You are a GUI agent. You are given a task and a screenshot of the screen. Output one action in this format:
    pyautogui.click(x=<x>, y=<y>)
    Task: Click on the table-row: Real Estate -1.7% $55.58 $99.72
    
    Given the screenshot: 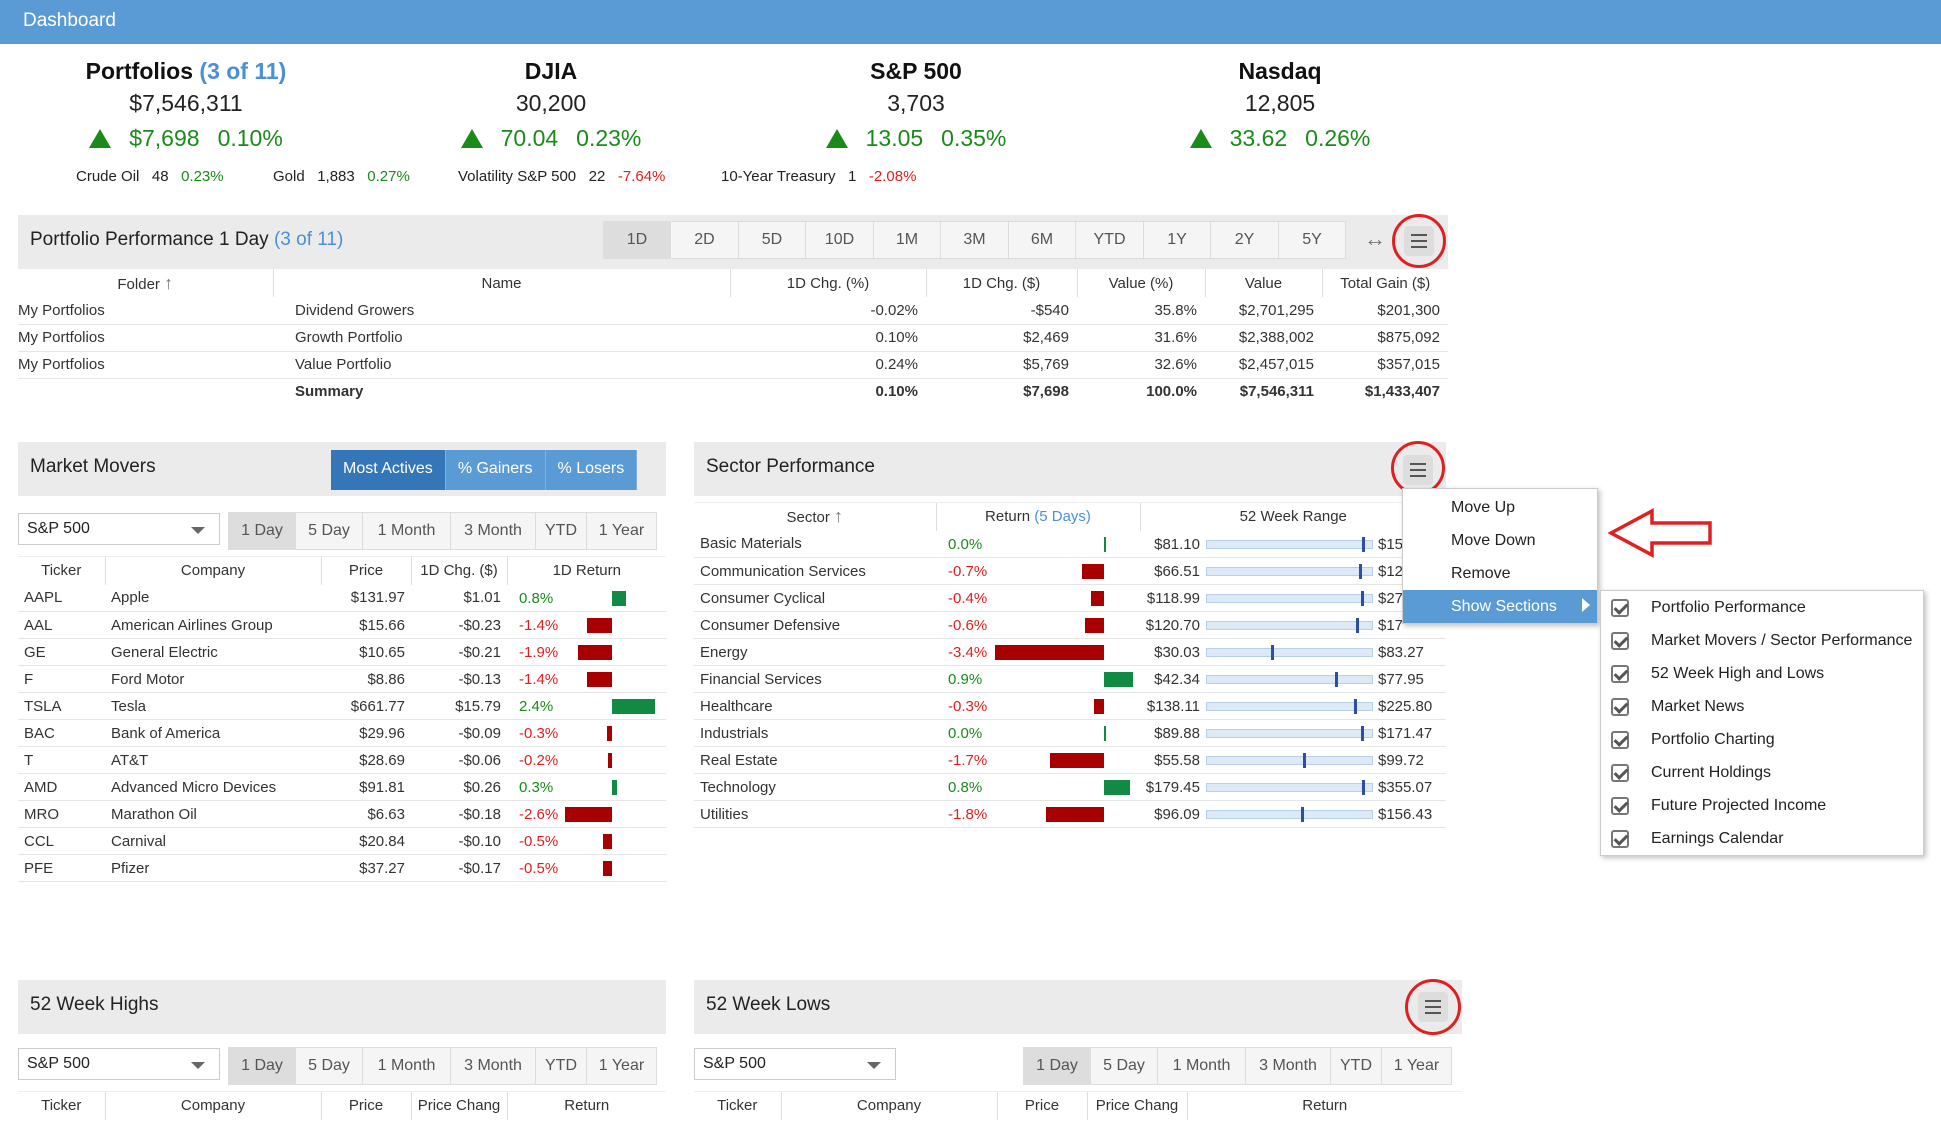 What is the action you would take?
    pyautogui.click(x=1070, y=760)
    